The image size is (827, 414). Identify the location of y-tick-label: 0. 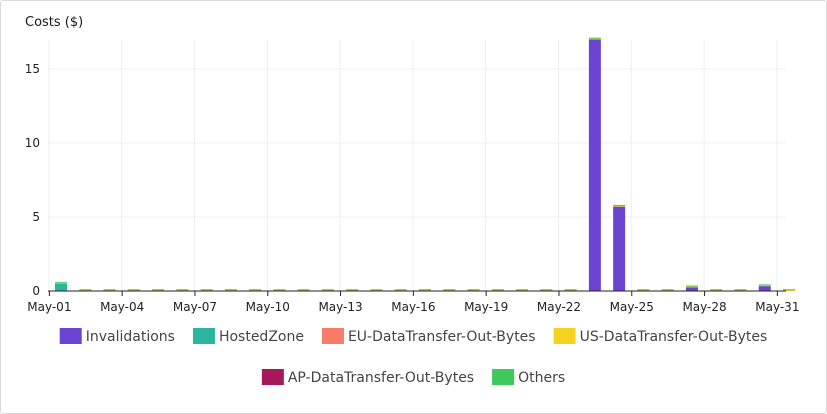
(36, 291).